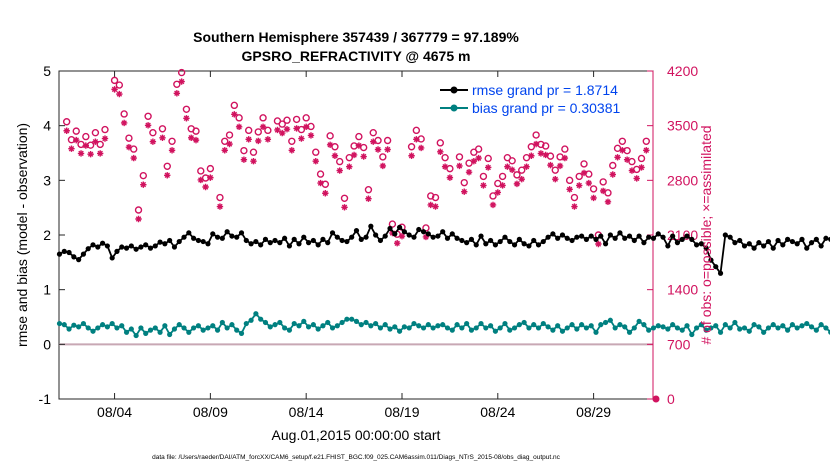 The width and height of the screenshot is (830, 475). Describe the element at coordinates (682, 180) in the screenshot. I see `right-y-tick-label: 2800` at that location.